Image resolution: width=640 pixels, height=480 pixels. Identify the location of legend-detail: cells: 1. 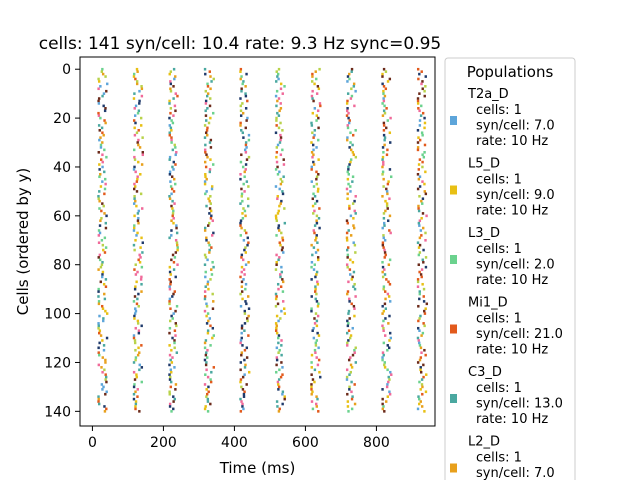
(499, 249).